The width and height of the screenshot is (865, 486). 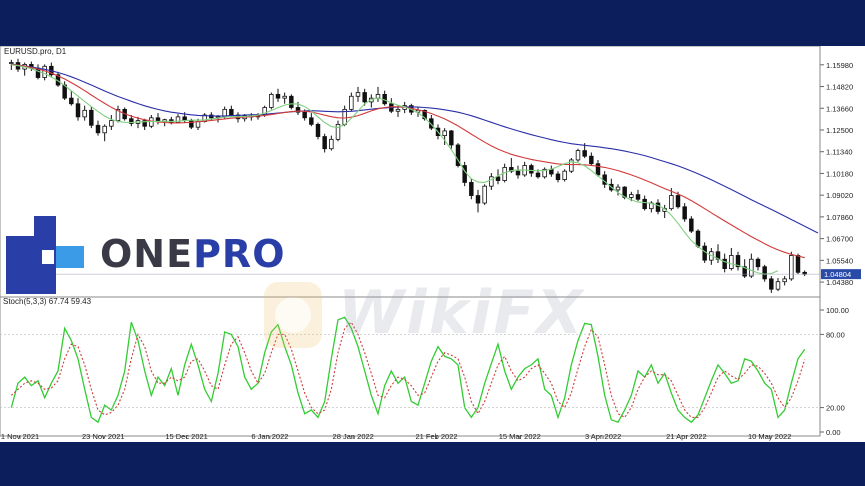 I want to click on stoch-axis-tick-label: 80.00, so click(x=835, y=334).